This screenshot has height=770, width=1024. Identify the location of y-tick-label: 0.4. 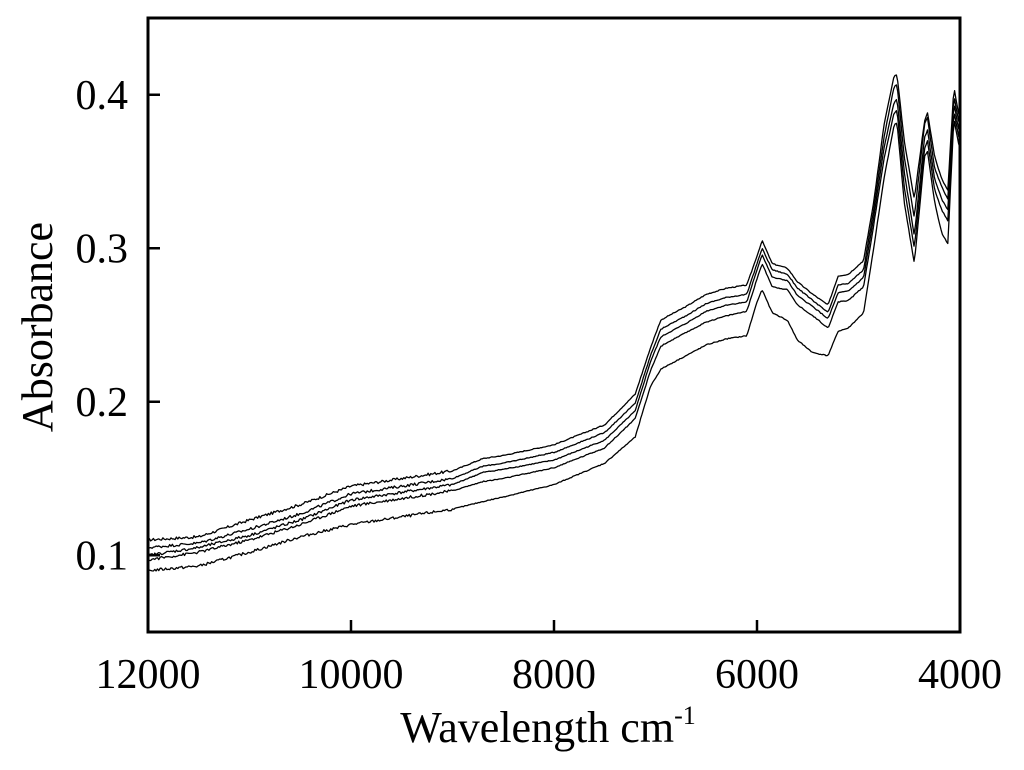
(102, 96).